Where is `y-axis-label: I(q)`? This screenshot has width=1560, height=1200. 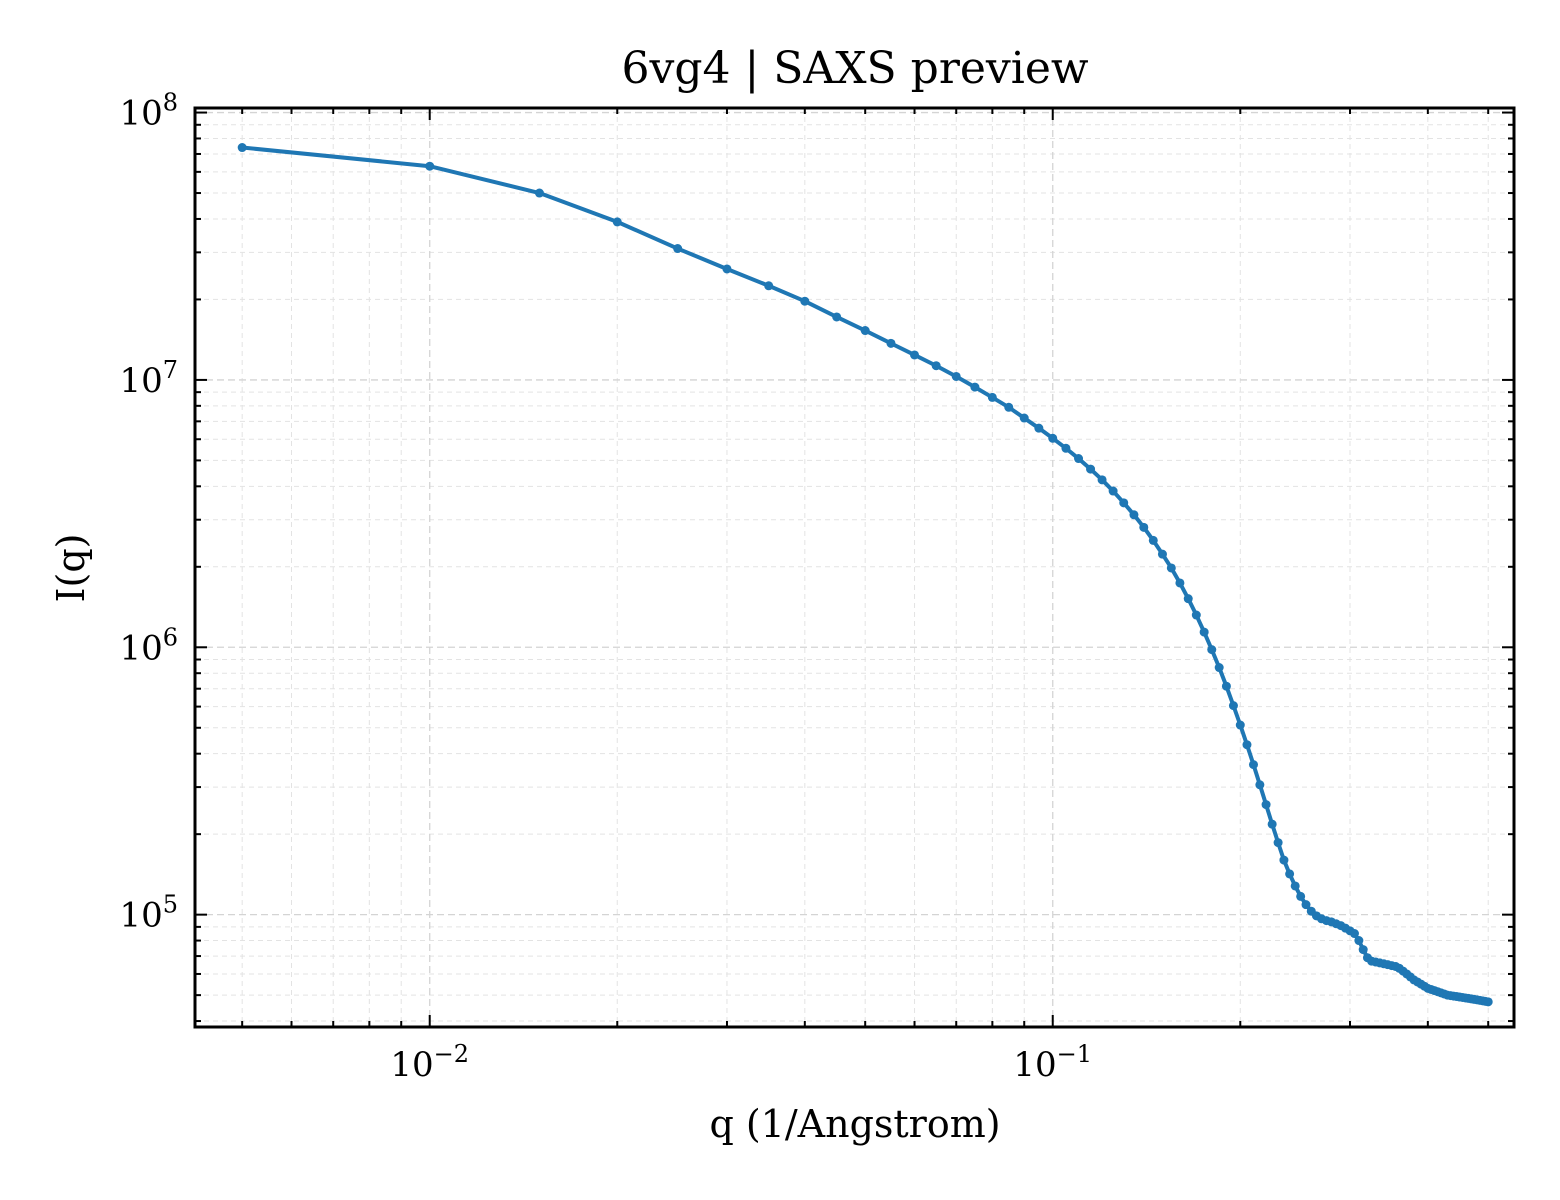 y-axis-label: I(q) is located at coordinates (71, 568).